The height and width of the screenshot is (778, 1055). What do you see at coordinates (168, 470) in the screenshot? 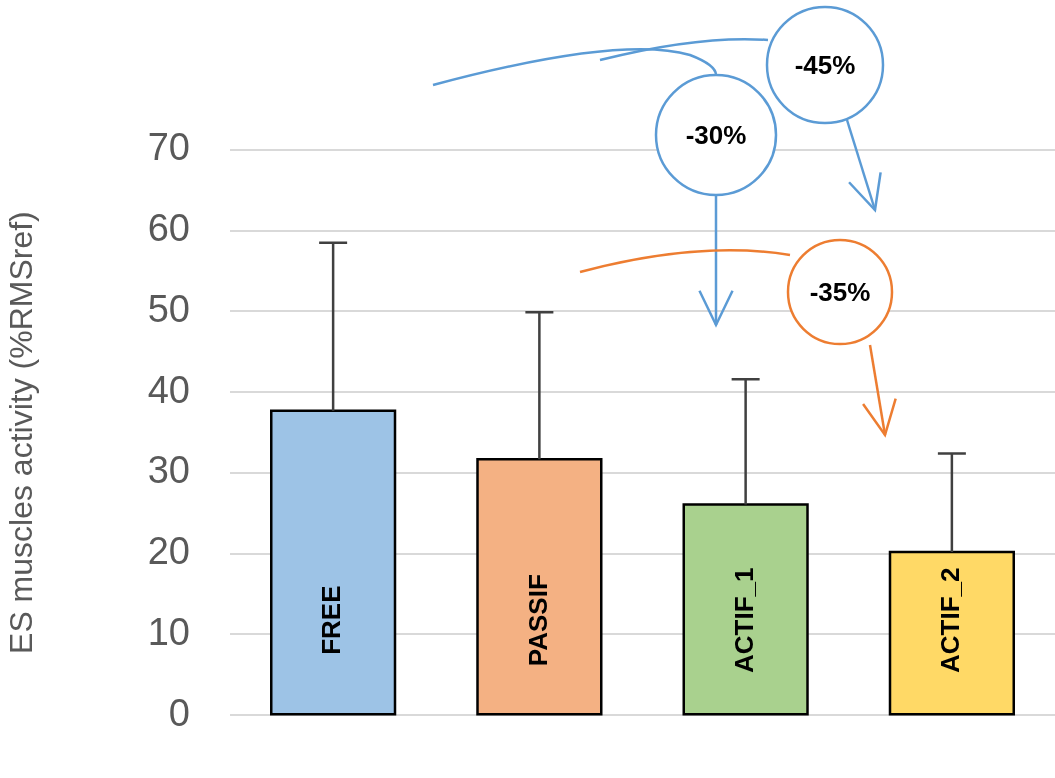
I see `y-tick-label: 30` at bounding box center [168, 470].